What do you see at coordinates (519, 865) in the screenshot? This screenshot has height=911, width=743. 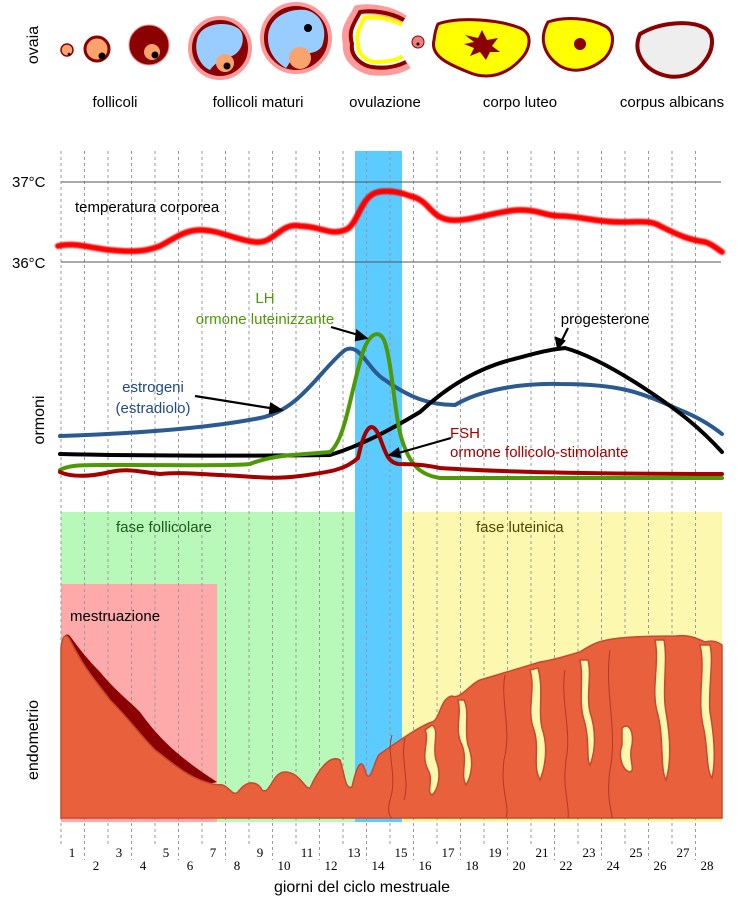 I see `svg-text: 20` at bounding box center [519, 865].